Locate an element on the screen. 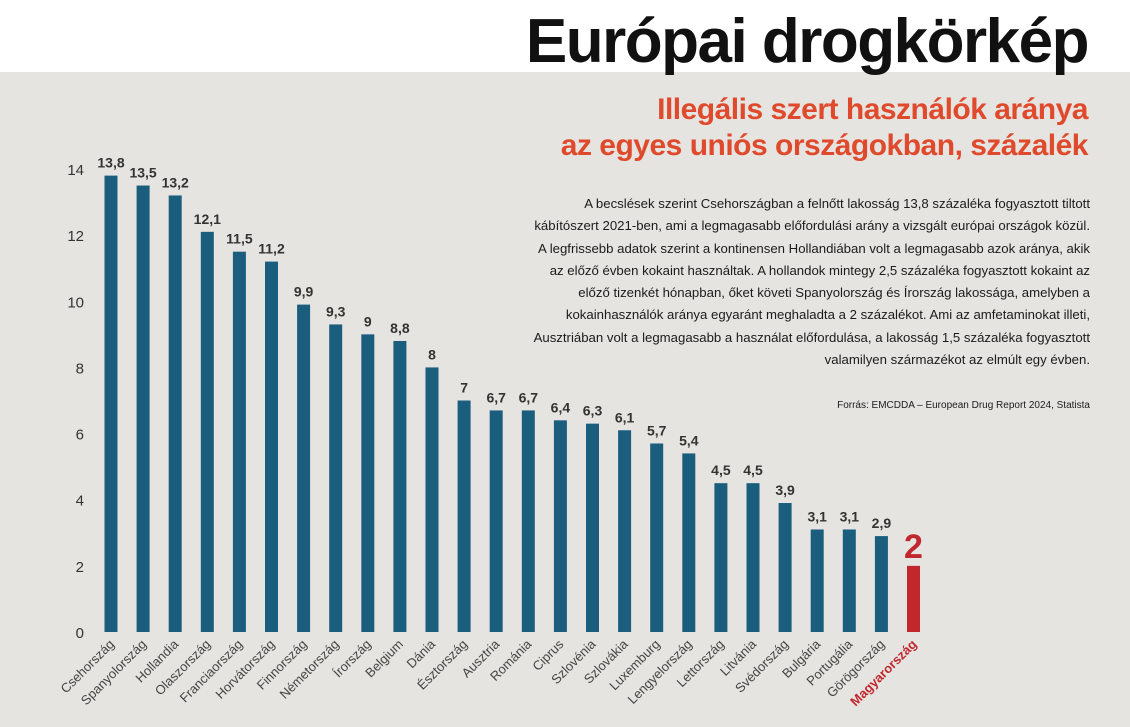 This screenshot has height=727, width=1130. value-label: 13,8 is located at coordinates (110, 163).